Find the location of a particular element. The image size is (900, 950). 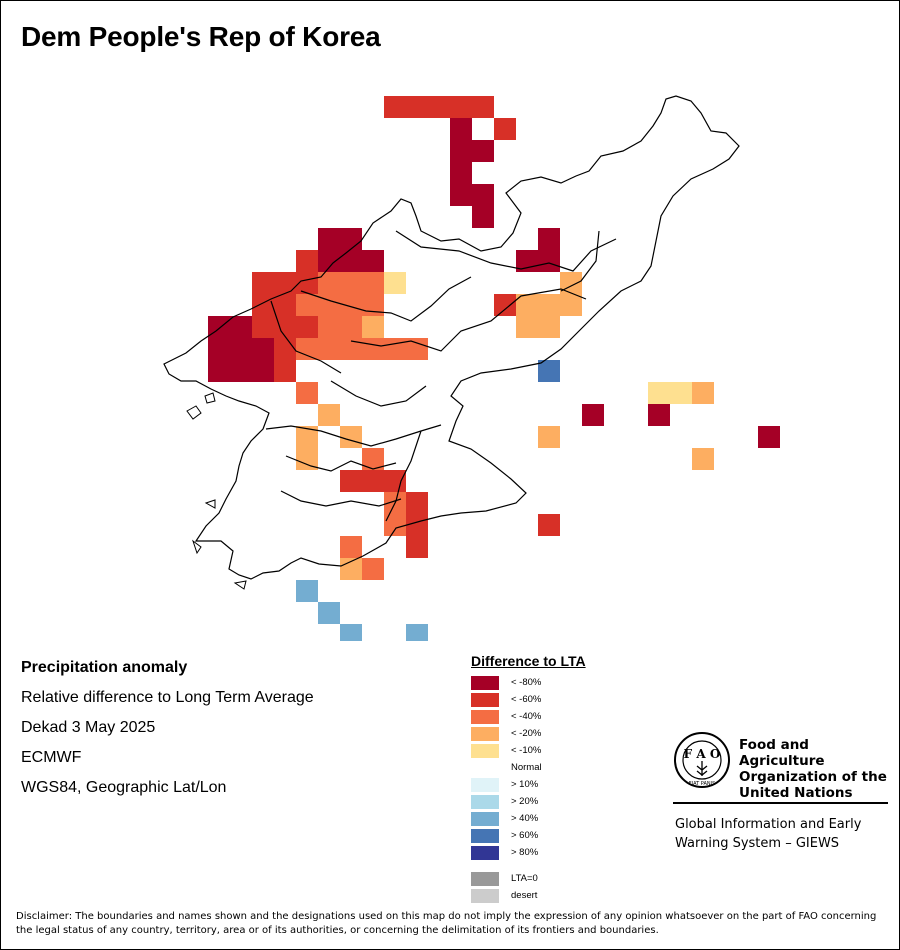

legend-row: > 80% is located at coordinates (528, 852).